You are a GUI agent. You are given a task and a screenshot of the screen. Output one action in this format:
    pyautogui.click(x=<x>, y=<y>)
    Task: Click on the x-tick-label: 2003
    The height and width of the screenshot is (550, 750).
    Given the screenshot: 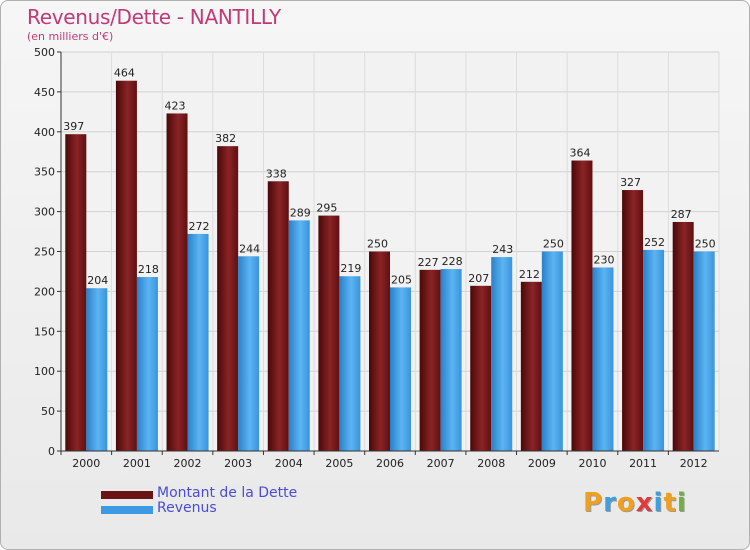 What is the action you would take?
    pyautogui.click(x=238, y=463)
    